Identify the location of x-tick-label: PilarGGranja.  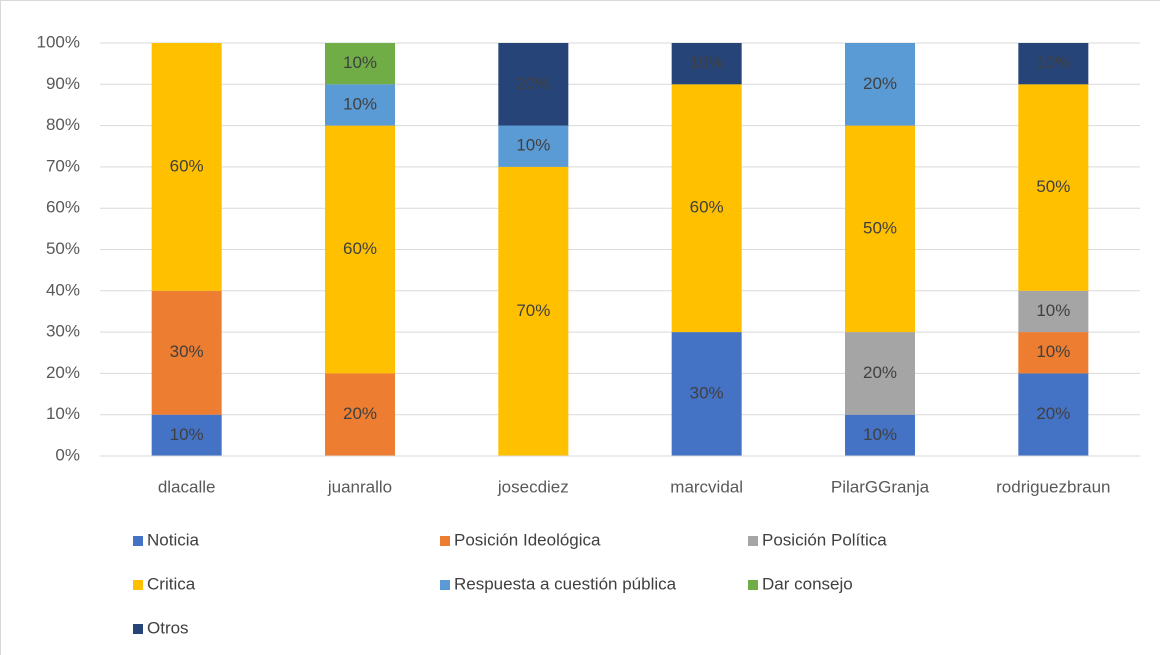
(880, 486).